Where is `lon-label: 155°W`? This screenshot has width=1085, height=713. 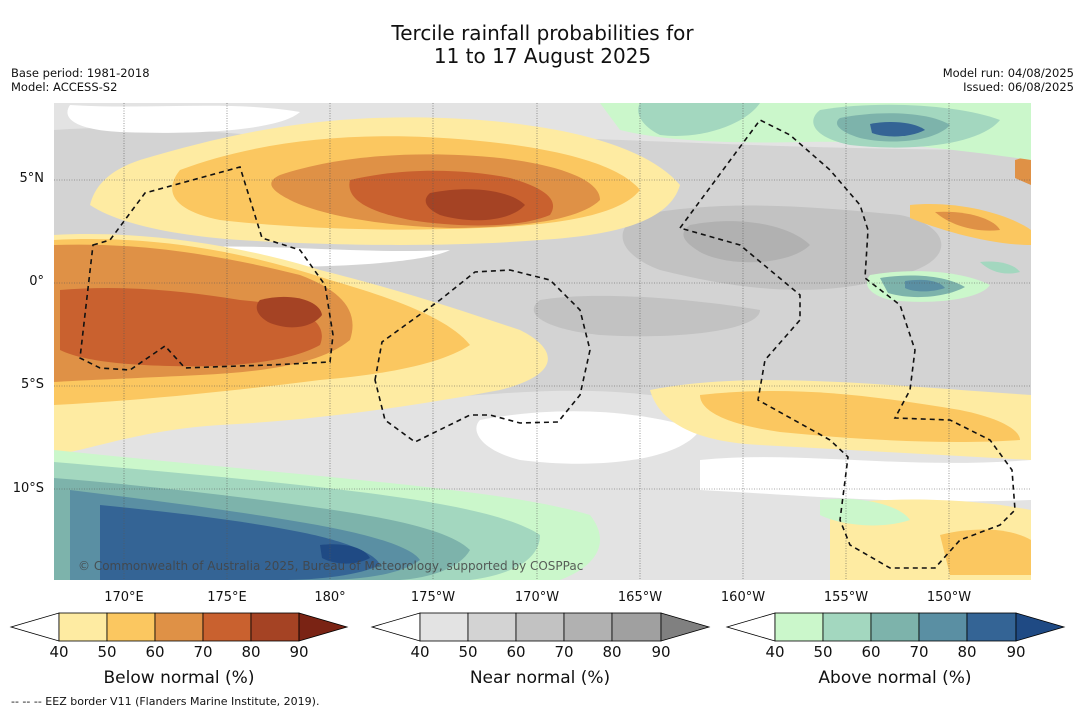
lon-label: 155°W is located at coordinates (846, 597).